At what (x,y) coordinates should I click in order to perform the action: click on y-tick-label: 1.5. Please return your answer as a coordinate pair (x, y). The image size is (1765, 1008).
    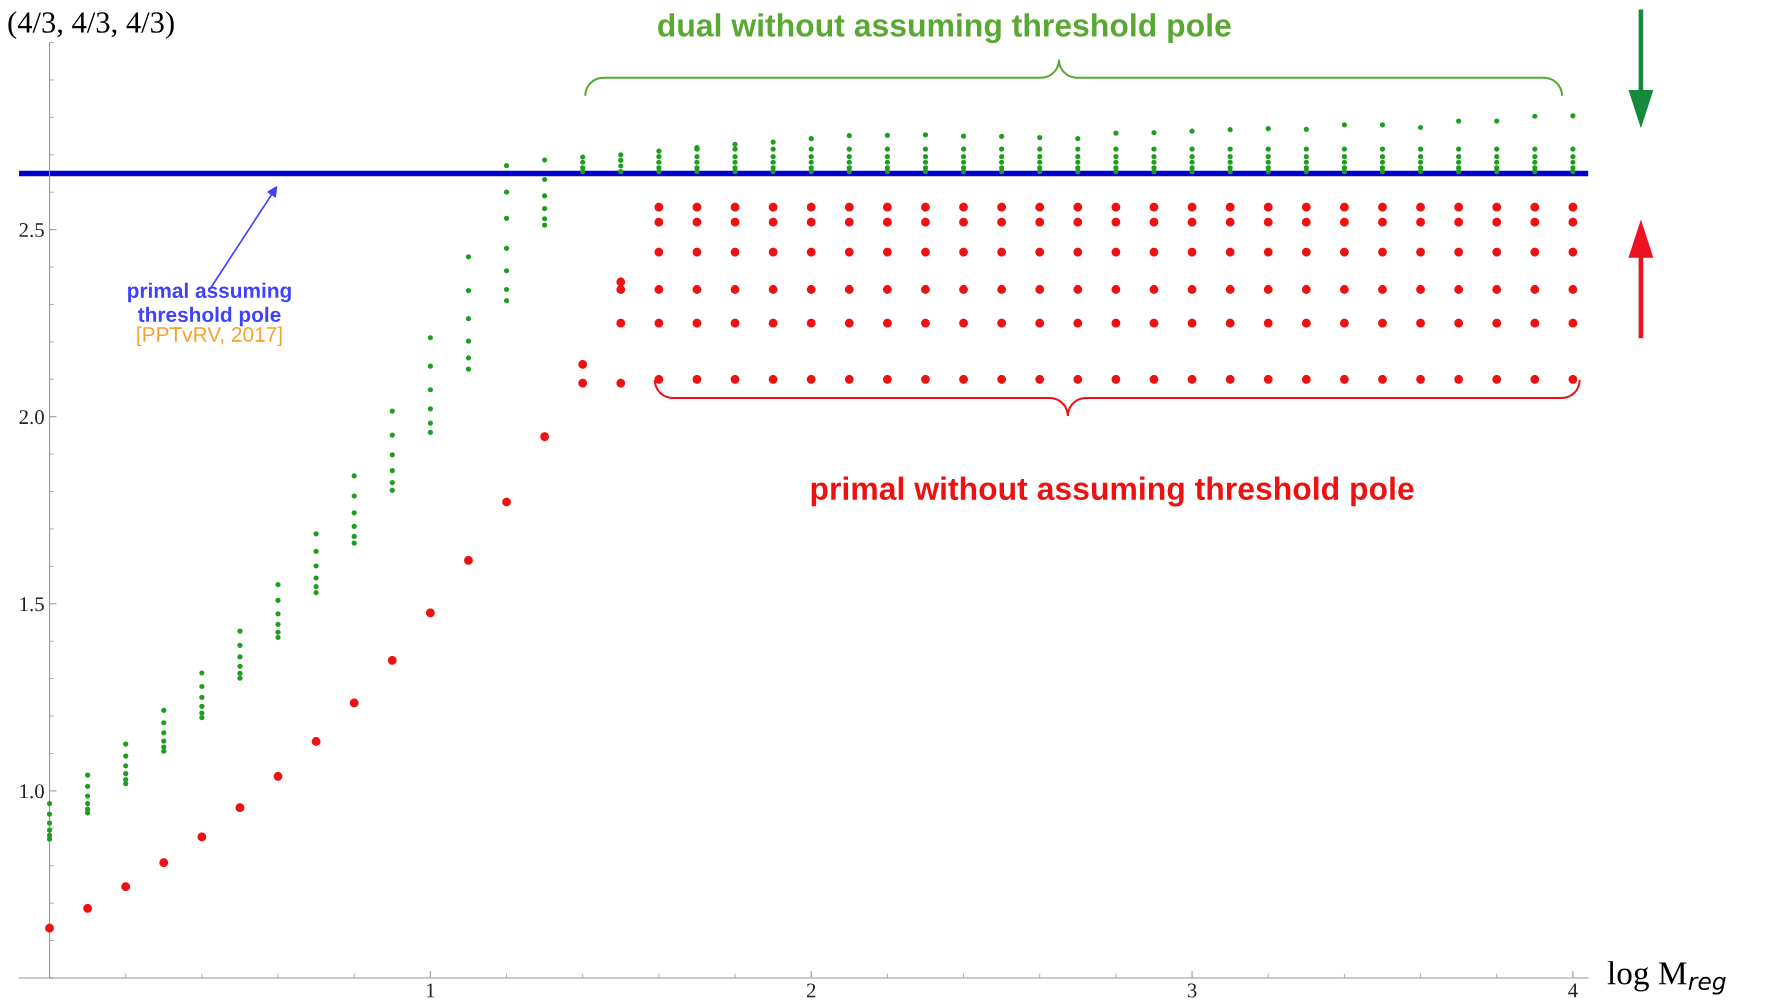
    Looking at the image, I should click on (32, 604).